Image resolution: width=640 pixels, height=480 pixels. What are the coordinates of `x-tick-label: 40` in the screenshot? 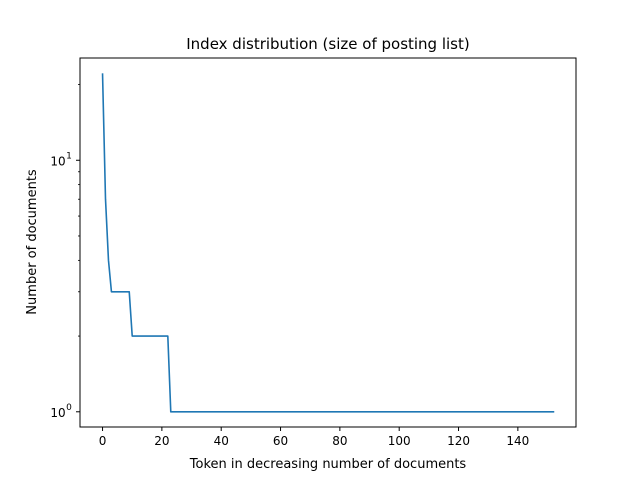 It's located at (221, 441).